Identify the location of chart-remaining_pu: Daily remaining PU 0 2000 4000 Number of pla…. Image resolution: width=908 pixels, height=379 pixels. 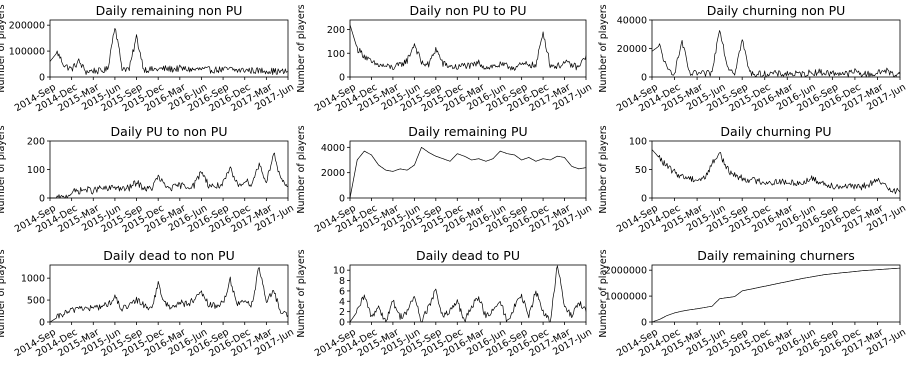
(445, 179).